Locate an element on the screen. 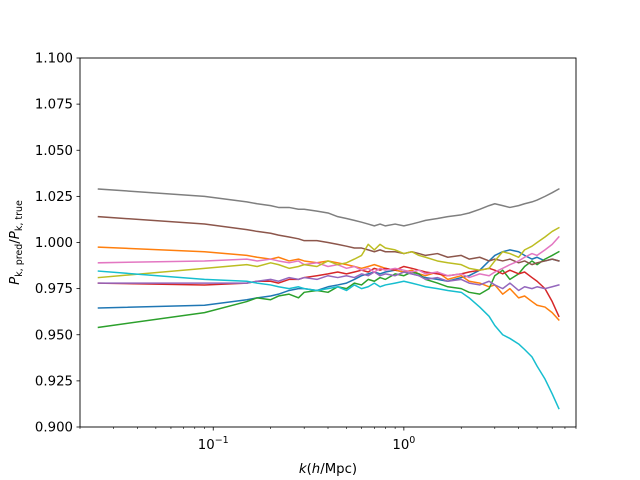 This screenshot has height=480, width=640. y-axis-label: Pk, pred/Pk, true is located at coordinates (16, 242).